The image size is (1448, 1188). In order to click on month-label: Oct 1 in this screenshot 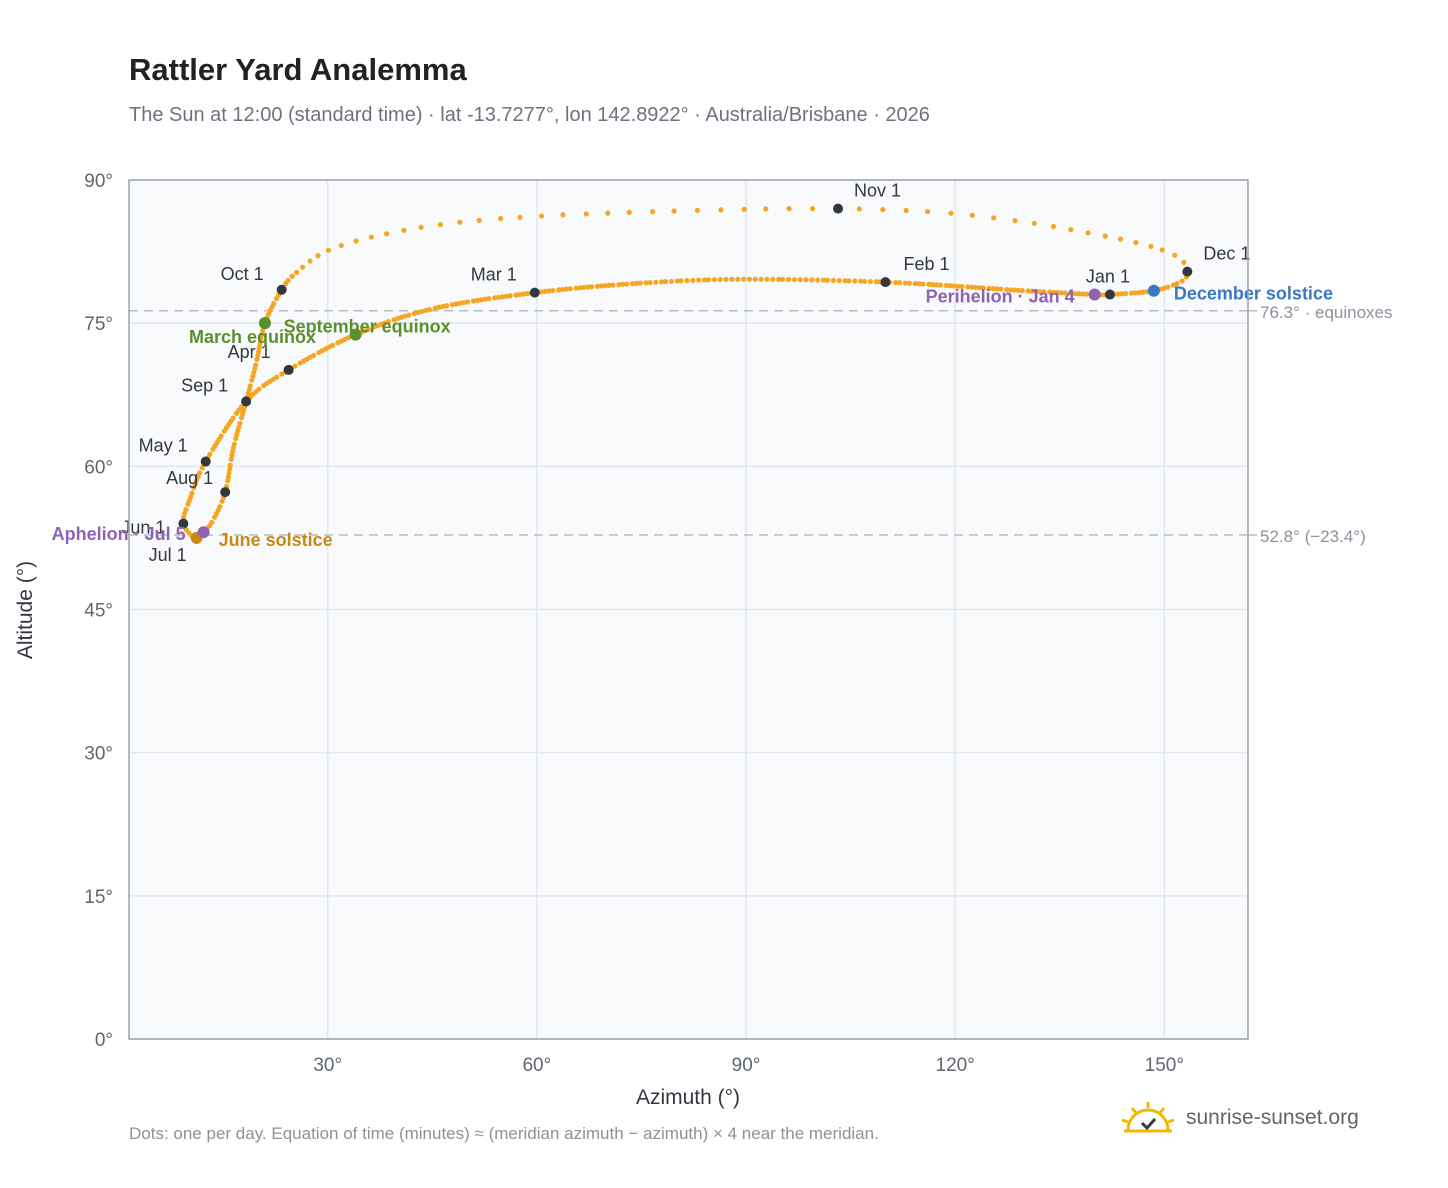, I will do `click(242, 274)`.